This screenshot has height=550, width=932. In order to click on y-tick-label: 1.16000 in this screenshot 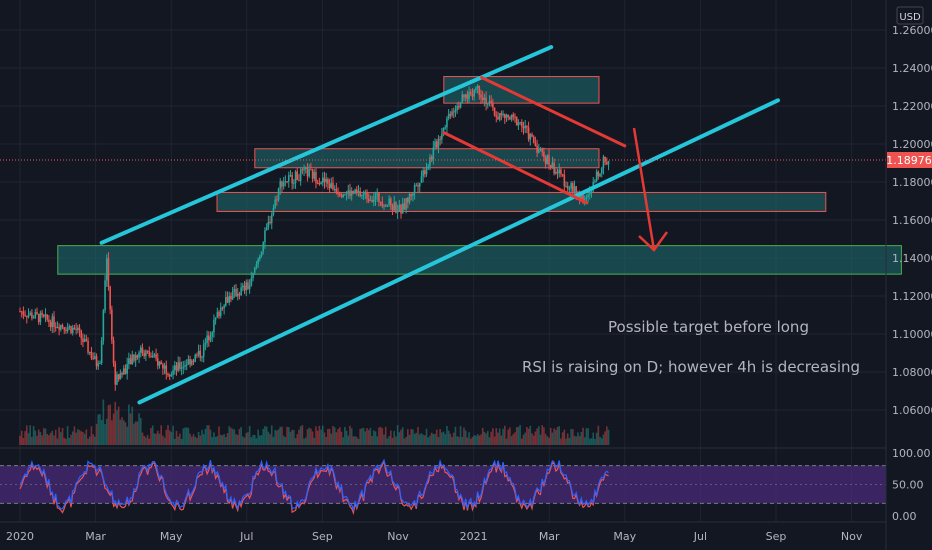, I will do `click(912, 220)`.